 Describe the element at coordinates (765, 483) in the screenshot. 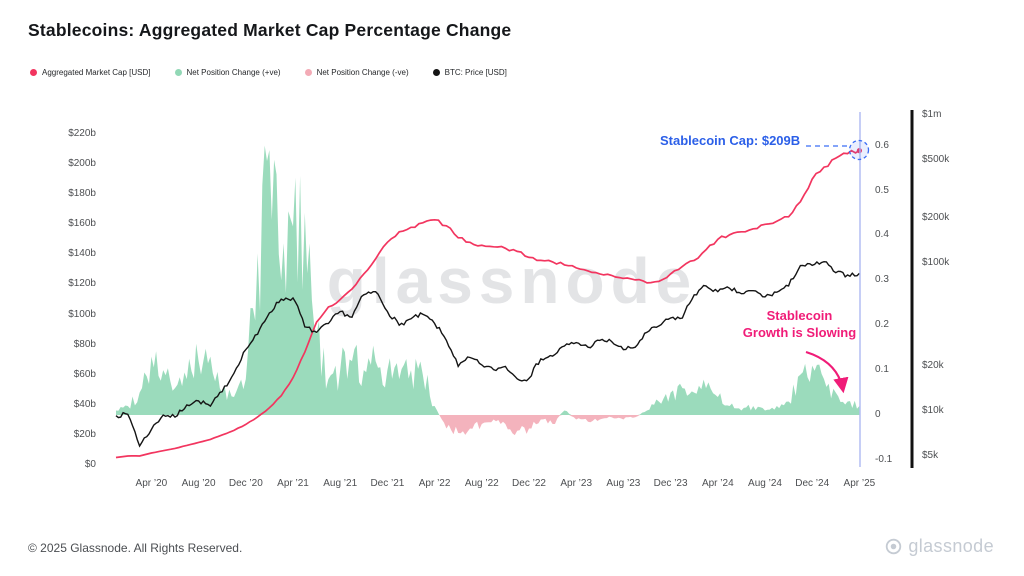

I see `x-axis-tick: Aug ’24` at that location.